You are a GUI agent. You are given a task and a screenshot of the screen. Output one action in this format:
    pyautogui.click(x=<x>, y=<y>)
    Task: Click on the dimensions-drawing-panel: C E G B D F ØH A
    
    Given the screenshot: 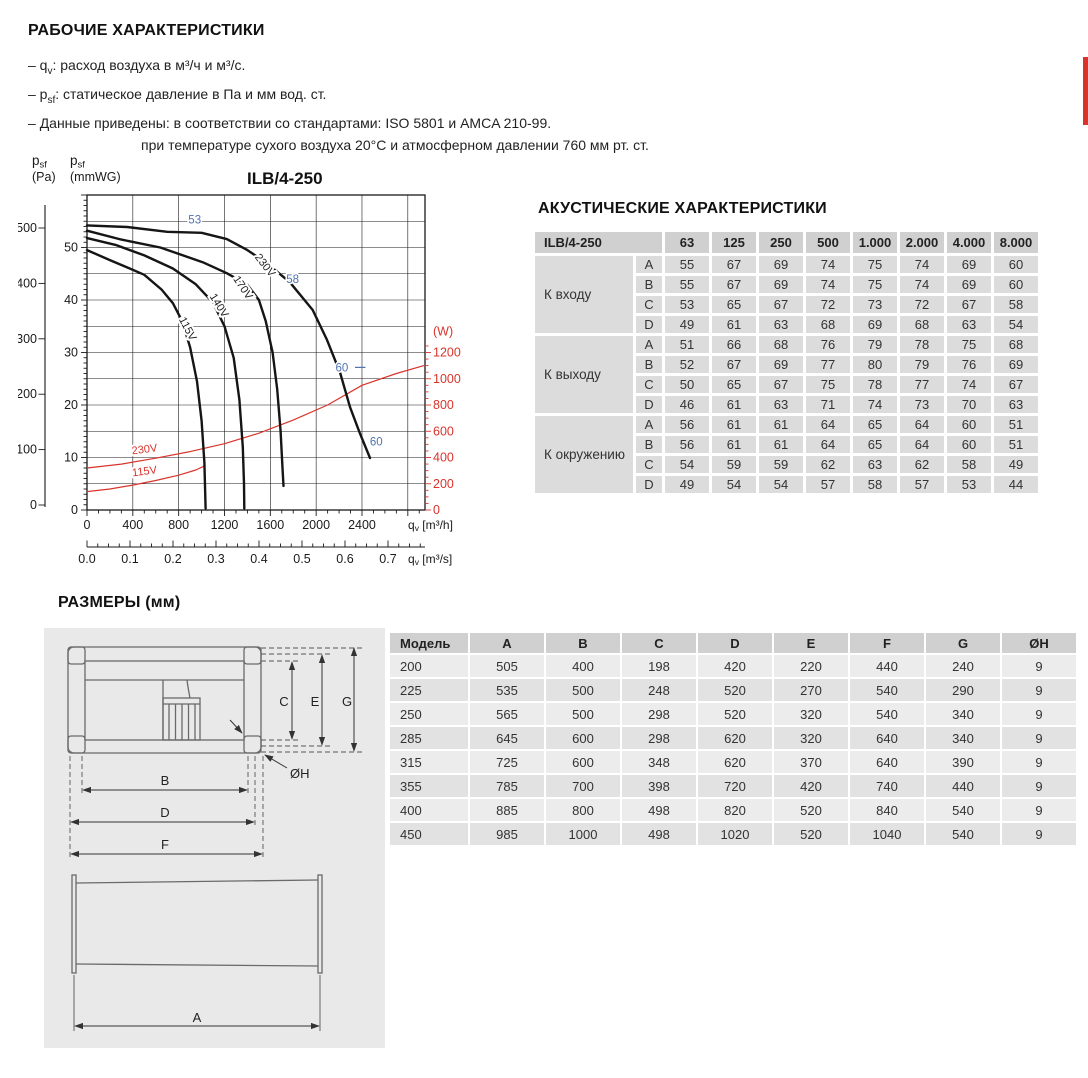 What is the action you would take?
    pyautogui.click(x=214, y=838)
    